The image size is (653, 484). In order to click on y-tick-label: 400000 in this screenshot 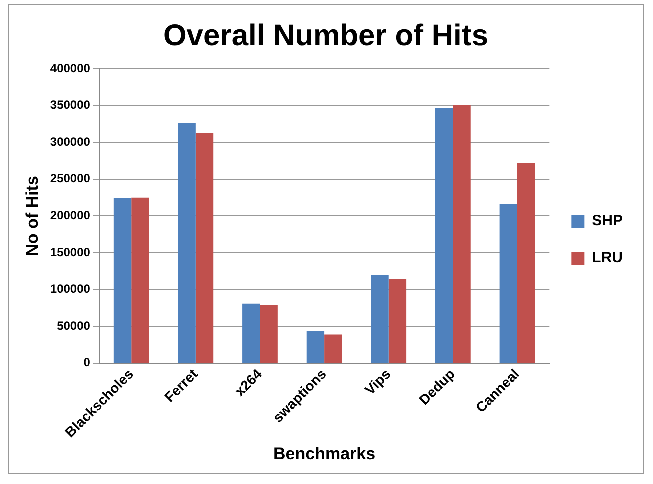, I will do `click(70, 68)`.